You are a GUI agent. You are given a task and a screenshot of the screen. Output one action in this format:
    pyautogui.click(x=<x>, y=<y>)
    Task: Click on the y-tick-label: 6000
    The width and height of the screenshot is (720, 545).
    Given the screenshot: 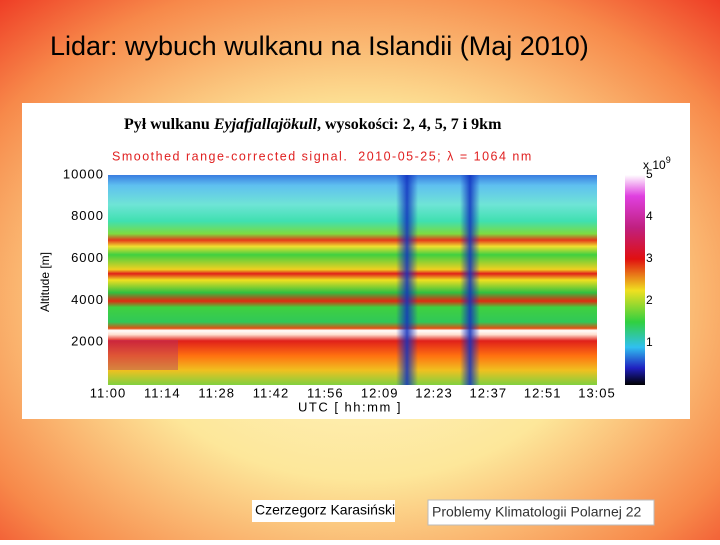 What is the action you would take?
    pyautogui.click(x=87, y=257)
    